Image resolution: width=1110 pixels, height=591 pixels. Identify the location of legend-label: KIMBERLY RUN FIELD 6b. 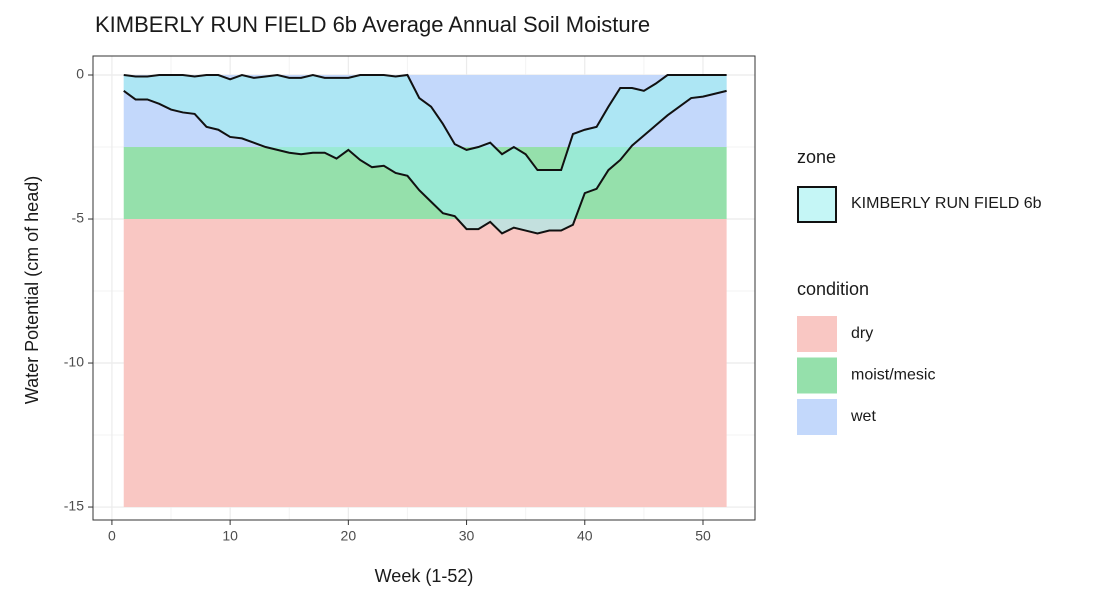
(946, 203).